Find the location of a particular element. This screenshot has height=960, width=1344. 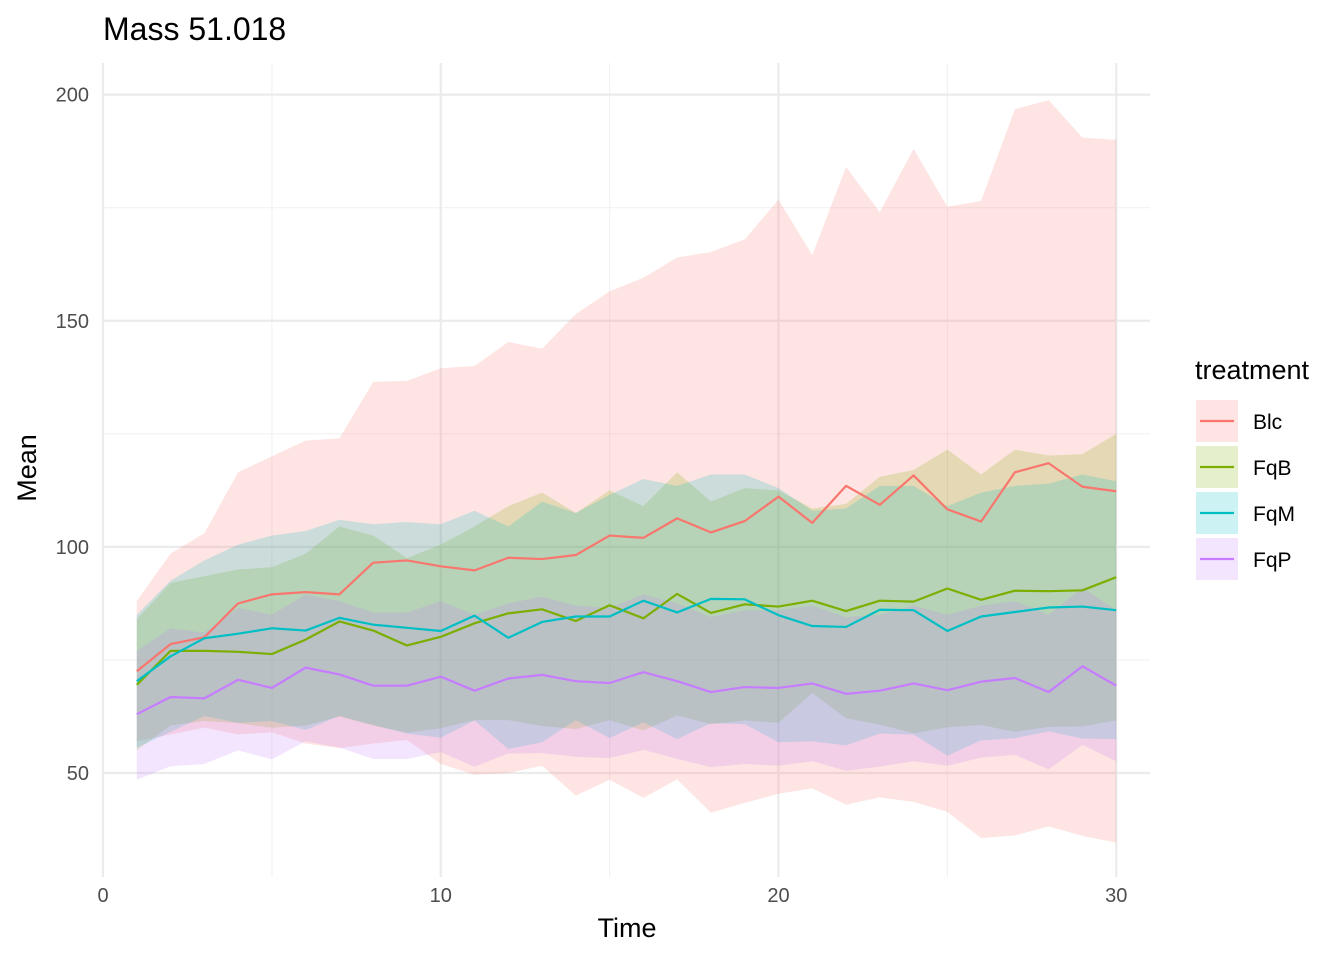

legend-item-fqp: FqP is located at coordinates (1244, 559).